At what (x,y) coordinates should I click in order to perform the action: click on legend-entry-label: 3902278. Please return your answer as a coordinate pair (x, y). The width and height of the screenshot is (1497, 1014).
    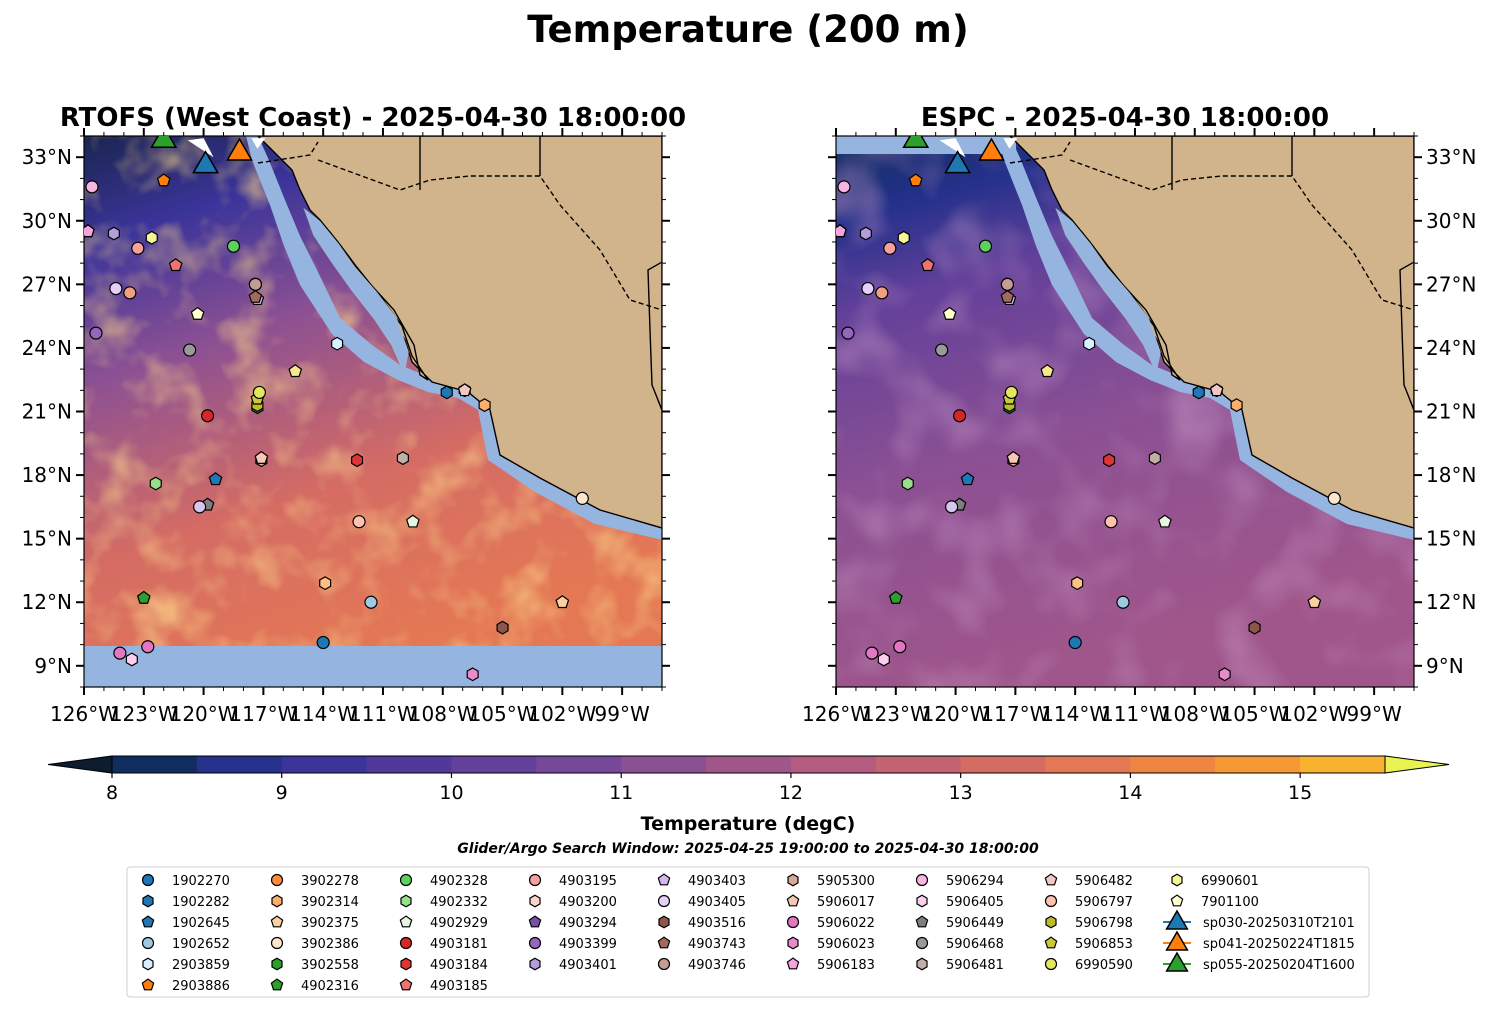
    Looking at the image, I should click on (330, 881).